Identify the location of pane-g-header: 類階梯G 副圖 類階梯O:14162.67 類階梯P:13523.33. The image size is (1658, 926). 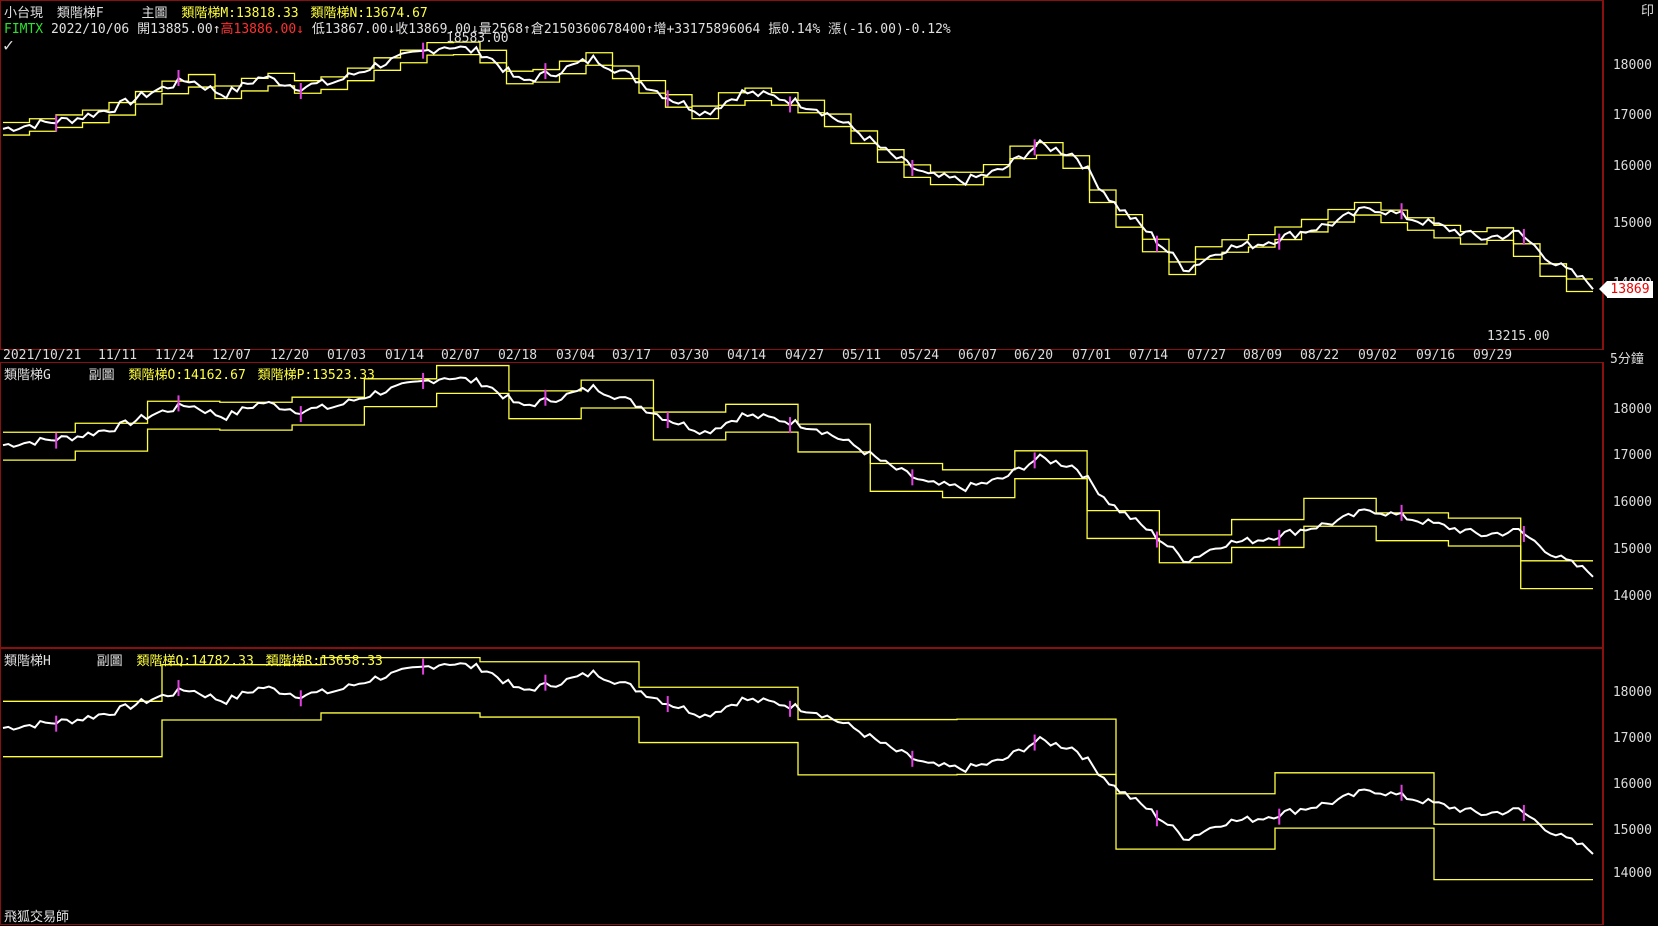
(189, 373).